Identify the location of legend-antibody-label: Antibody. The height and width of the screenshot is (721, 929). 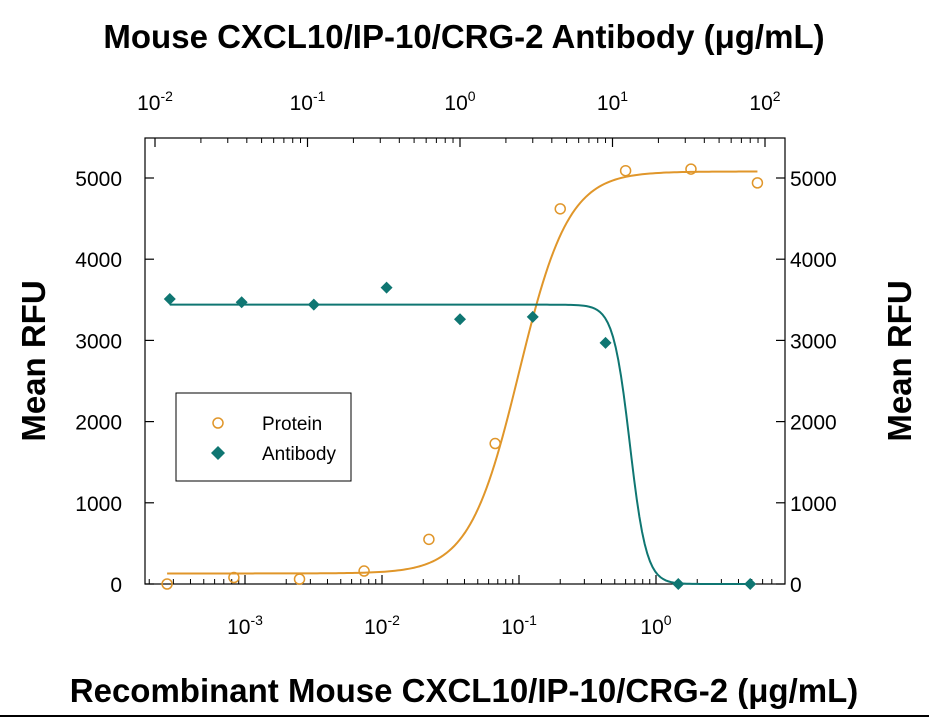
(299, 454).